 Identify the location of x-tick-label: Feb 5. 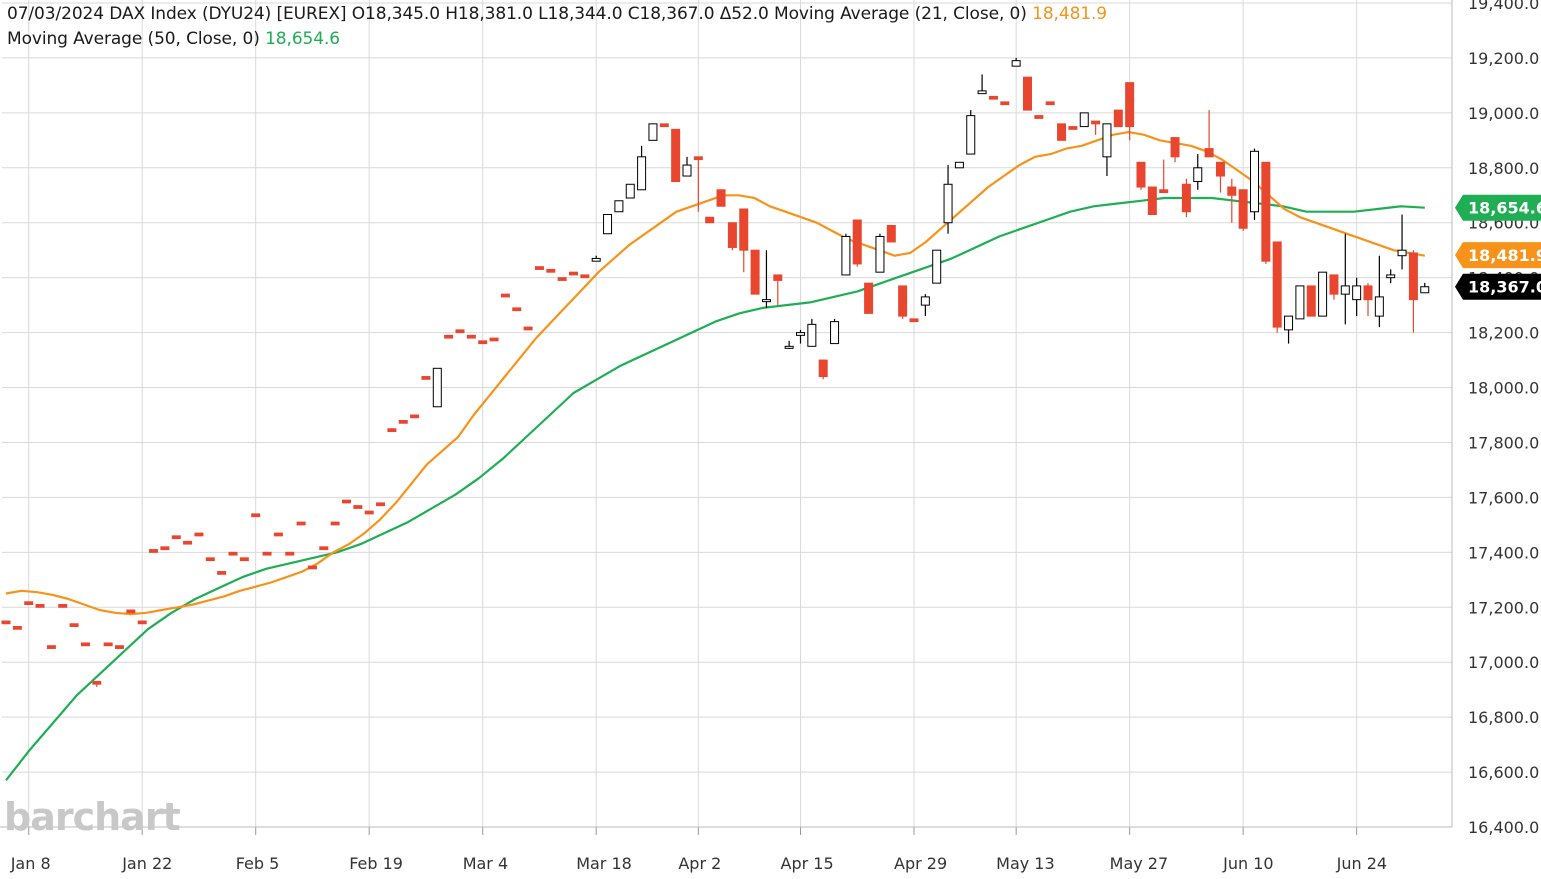
(258, 863).